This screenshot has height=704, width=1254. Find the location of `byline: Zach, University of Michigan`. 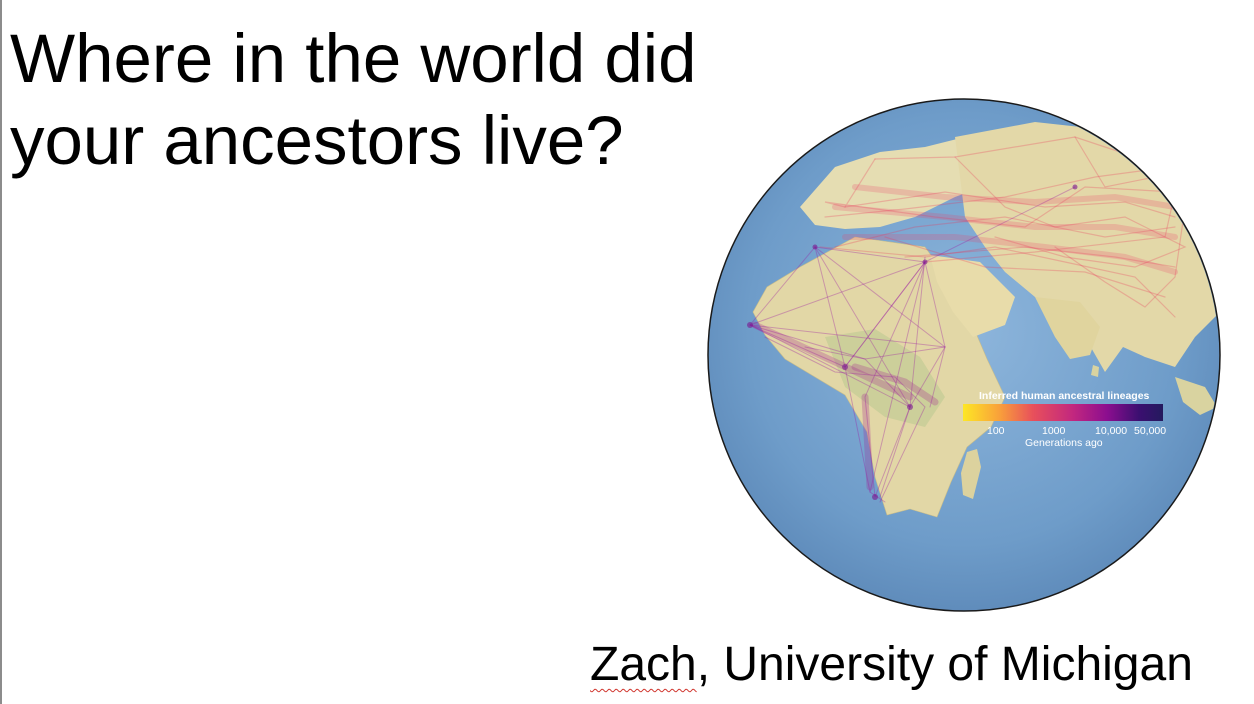

byline: Zach, University of Michigan is located at coordinates (891, 665).